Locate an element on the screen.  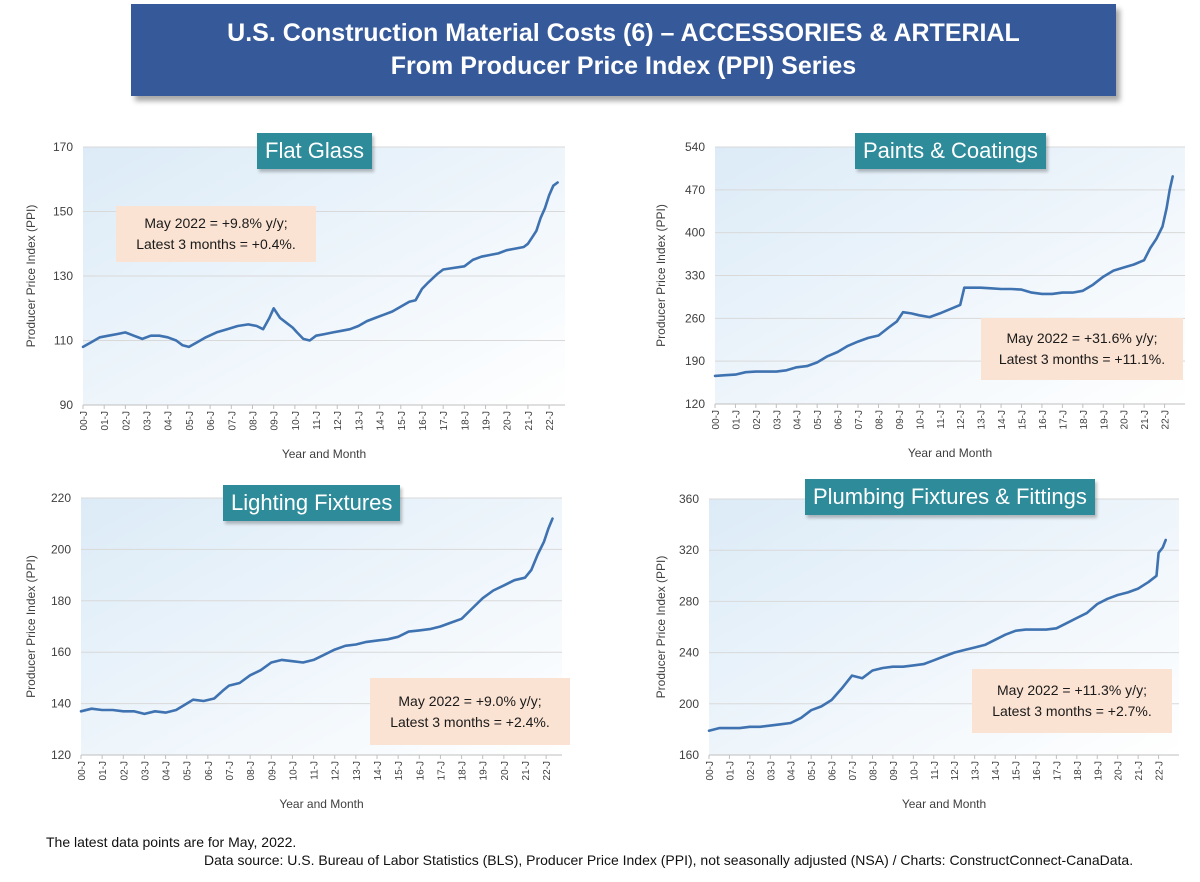
y-tick-label: 170 is located at coordinates (63, 147).